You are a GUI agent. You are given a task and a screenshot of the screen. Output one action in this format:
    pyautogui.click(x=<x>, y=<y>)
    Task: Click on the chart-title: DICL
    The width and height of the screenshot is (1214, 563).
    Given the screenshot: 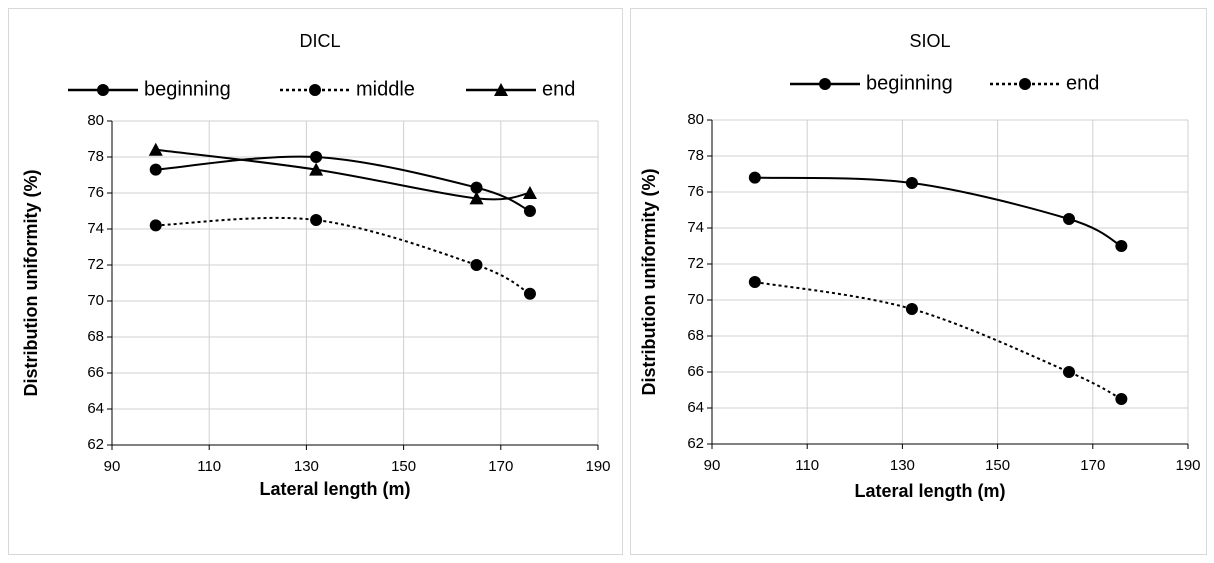 What is the action you would take?
    pyautogui.click(x=319, y=41)
    